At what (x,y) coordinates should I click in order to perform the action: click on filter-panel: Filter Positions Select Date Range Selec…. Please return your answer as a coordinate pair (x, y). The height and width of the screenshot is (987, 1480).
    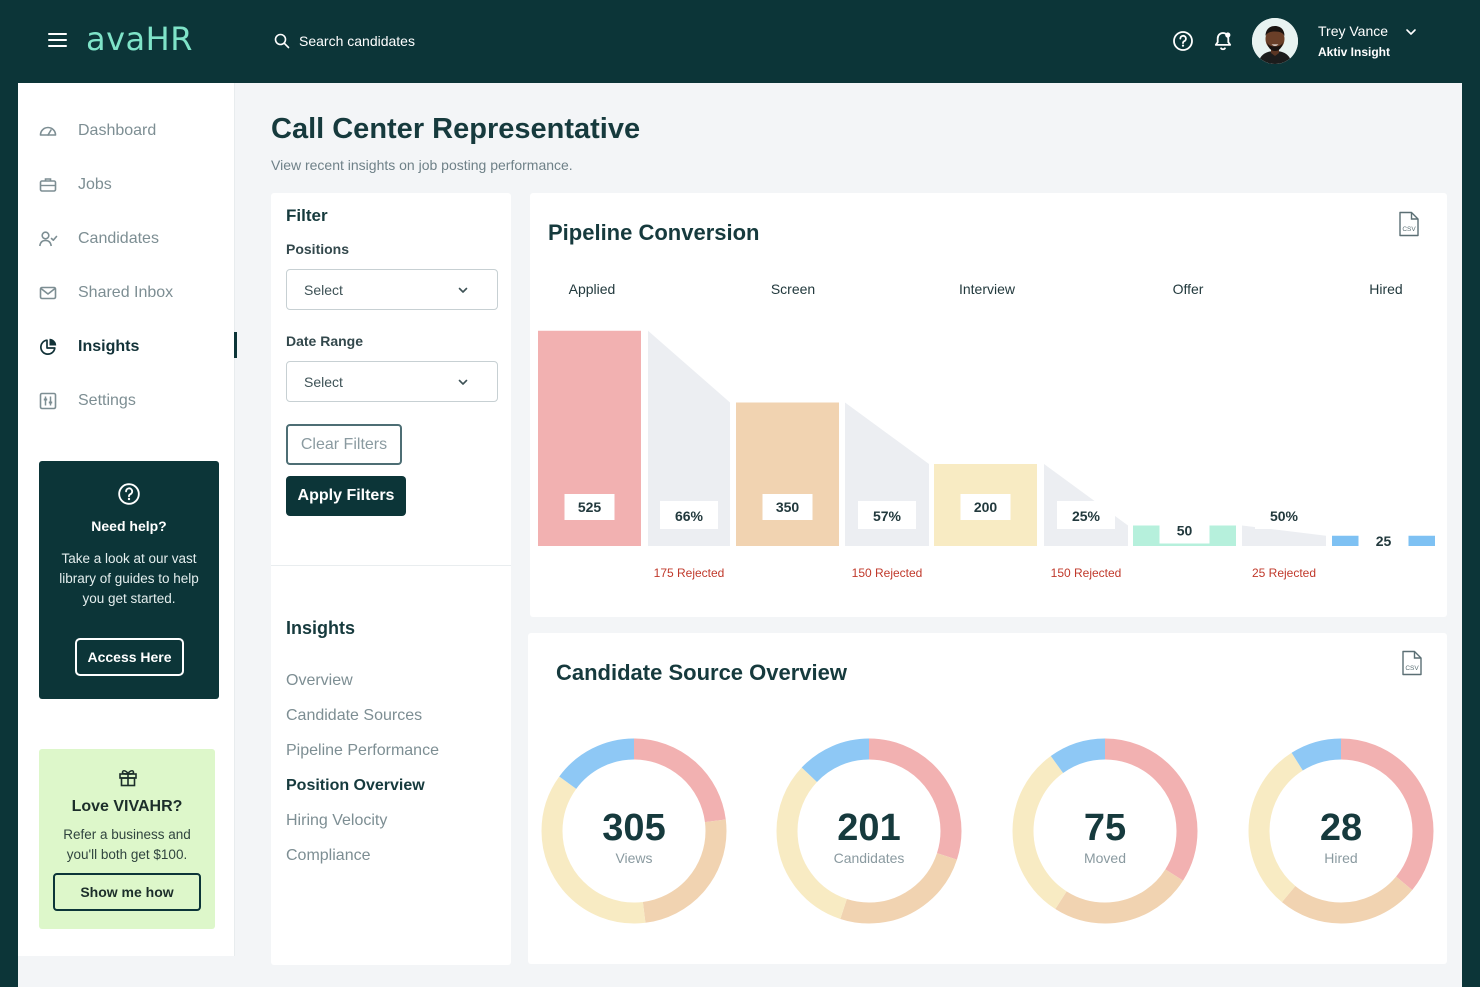
    Looking at the image, I should click on (391, 579).